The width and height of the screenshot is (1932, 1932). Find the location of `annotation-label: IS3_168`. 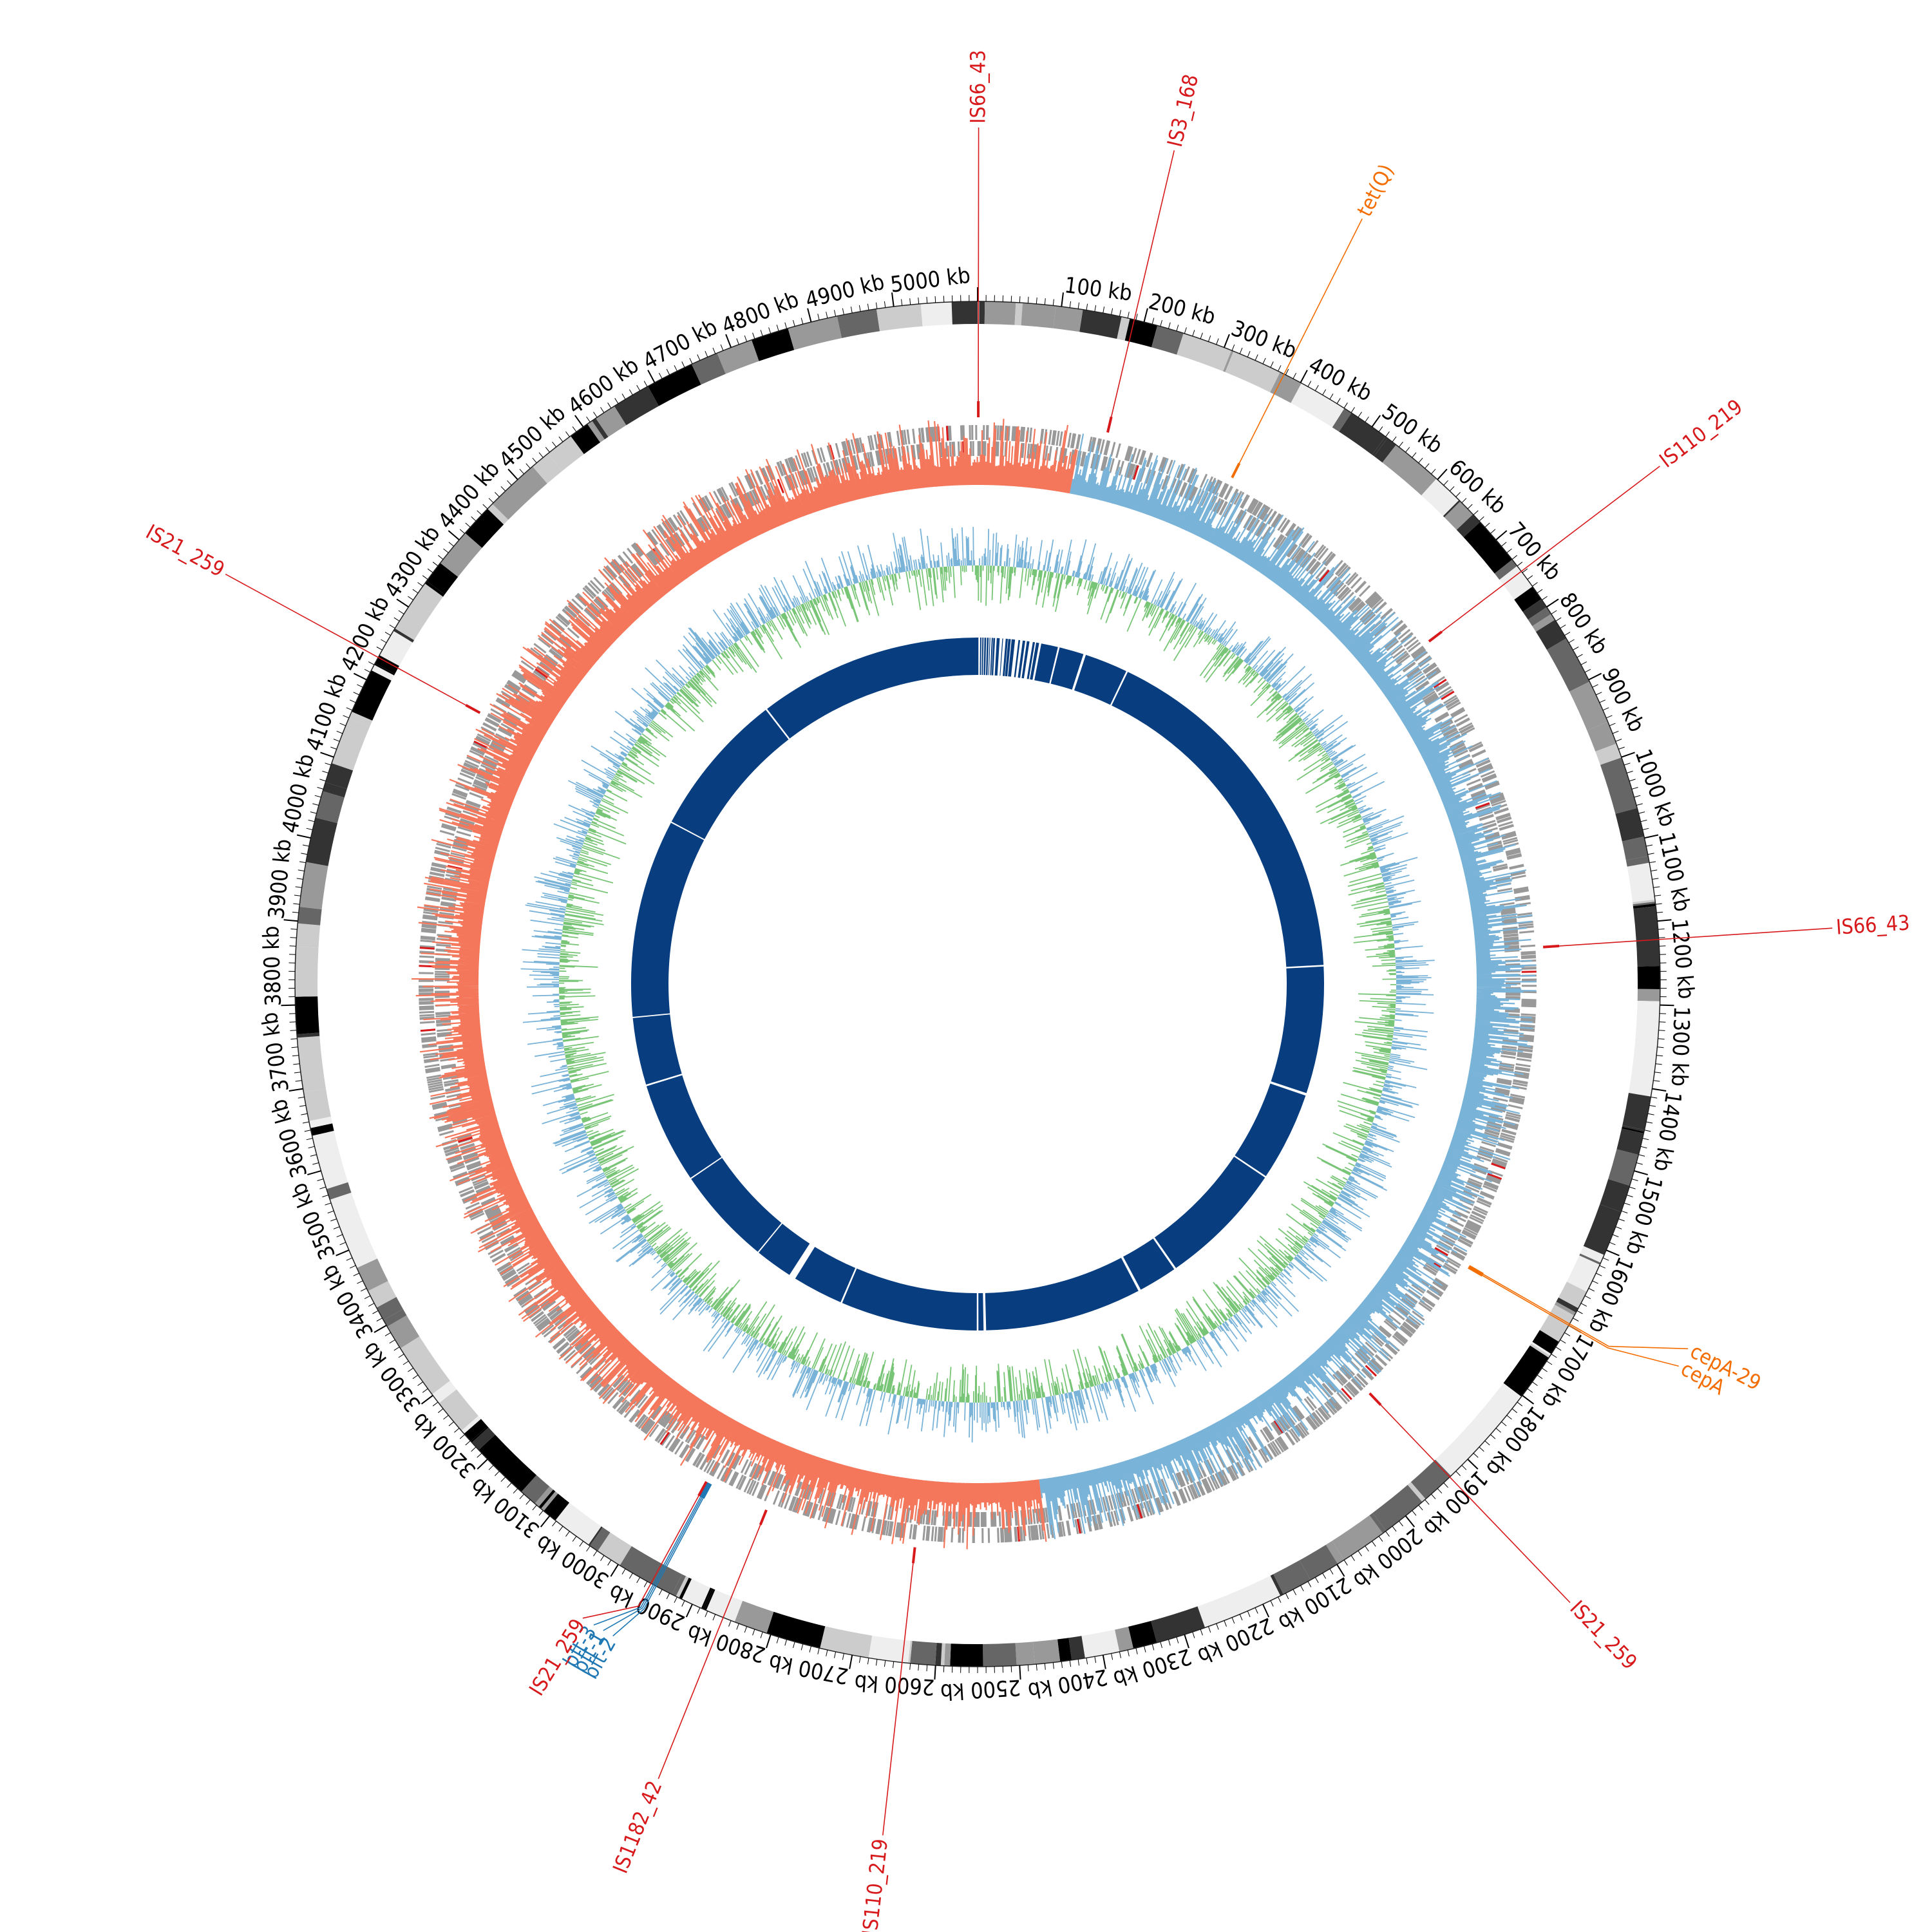

annotation-label: IS3_168 is located at coordinates (1182, 111).